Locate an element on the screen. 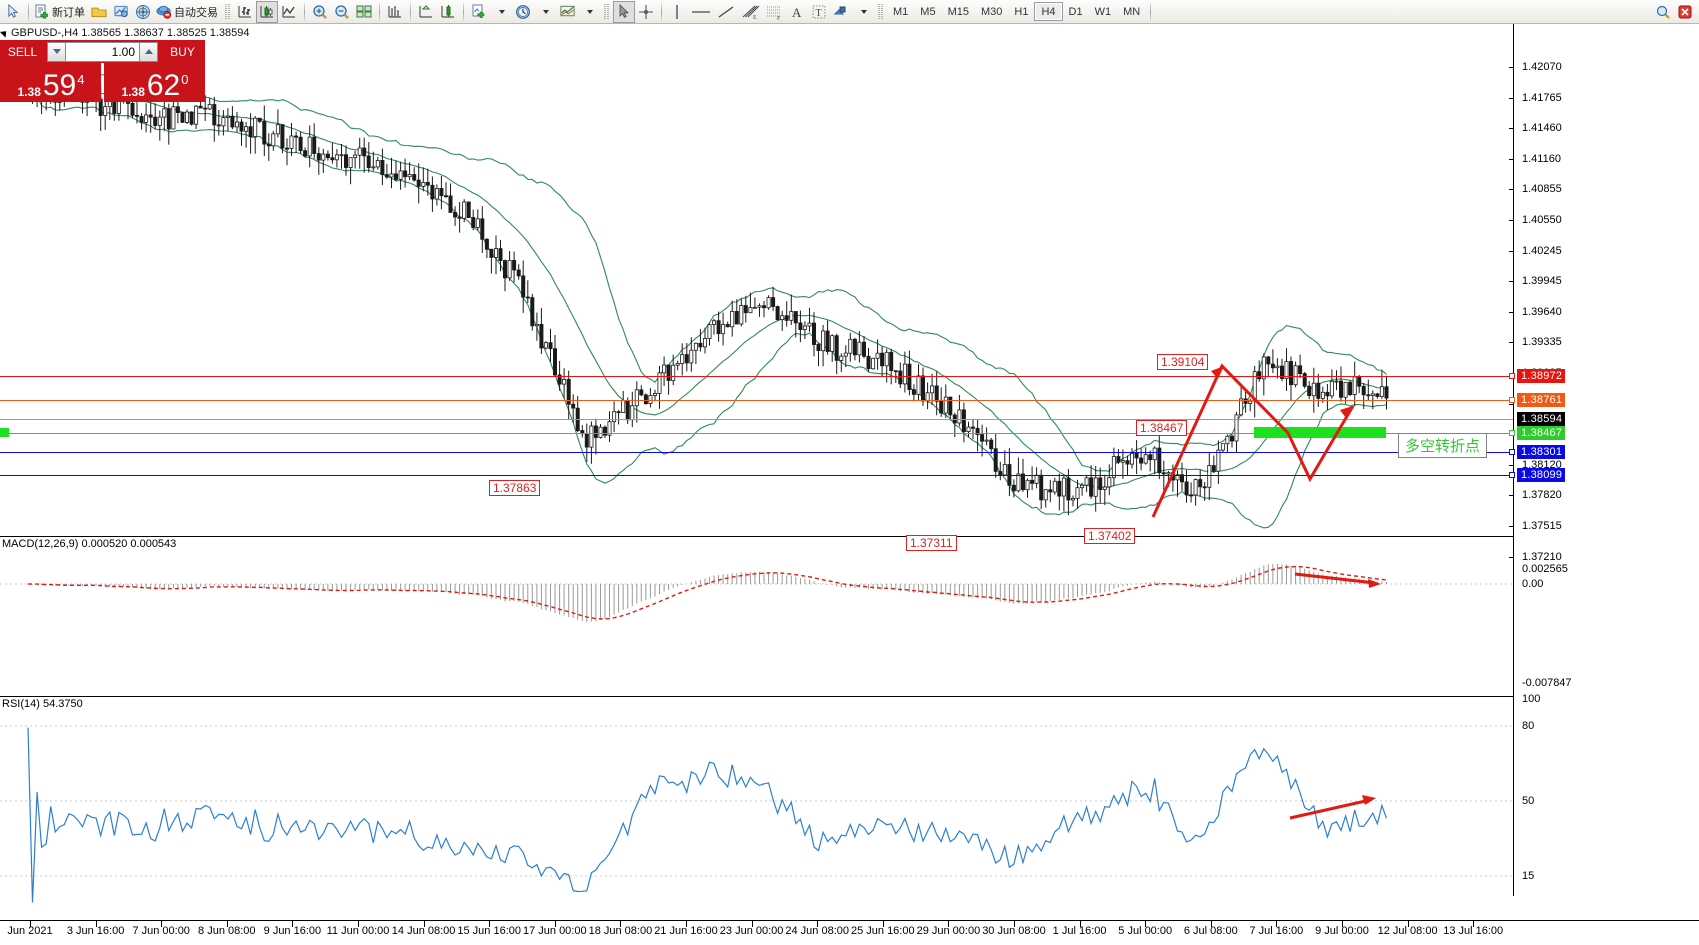  one-click-trading-panel: SELL 1.00 BUY 1.38 59 4 1.38 62 0 is located at coordinates (102, 71).